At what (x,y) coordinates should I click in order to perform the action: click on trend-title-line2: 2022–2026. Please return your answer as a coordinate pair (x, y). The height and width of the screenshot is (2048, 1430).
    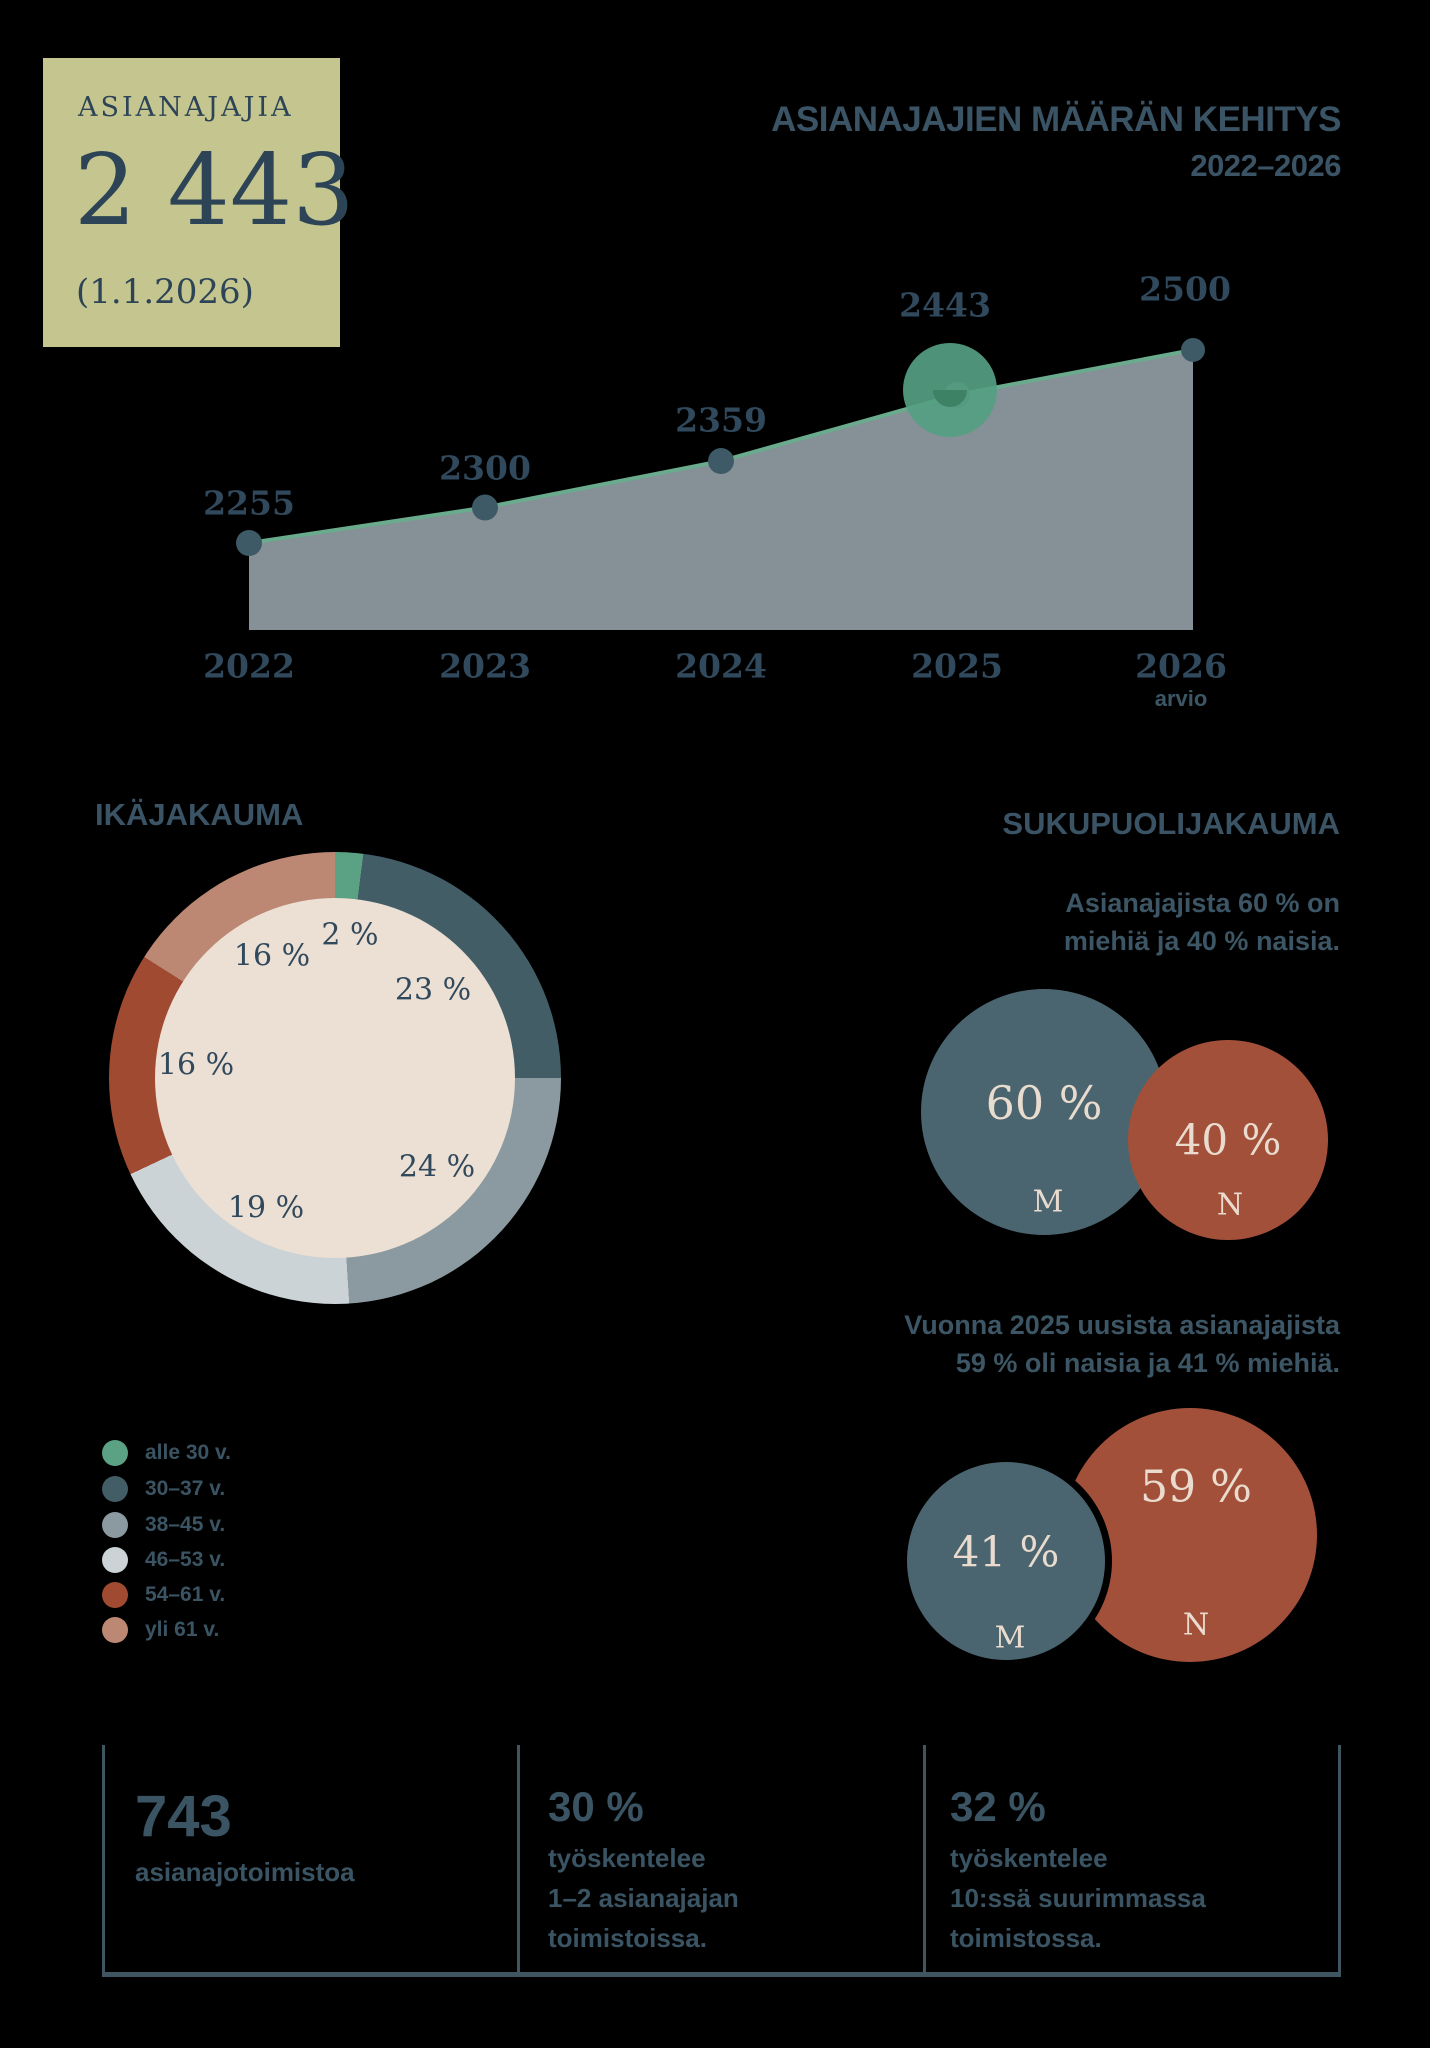
    Looking at the image, I should click on (1265, 165).